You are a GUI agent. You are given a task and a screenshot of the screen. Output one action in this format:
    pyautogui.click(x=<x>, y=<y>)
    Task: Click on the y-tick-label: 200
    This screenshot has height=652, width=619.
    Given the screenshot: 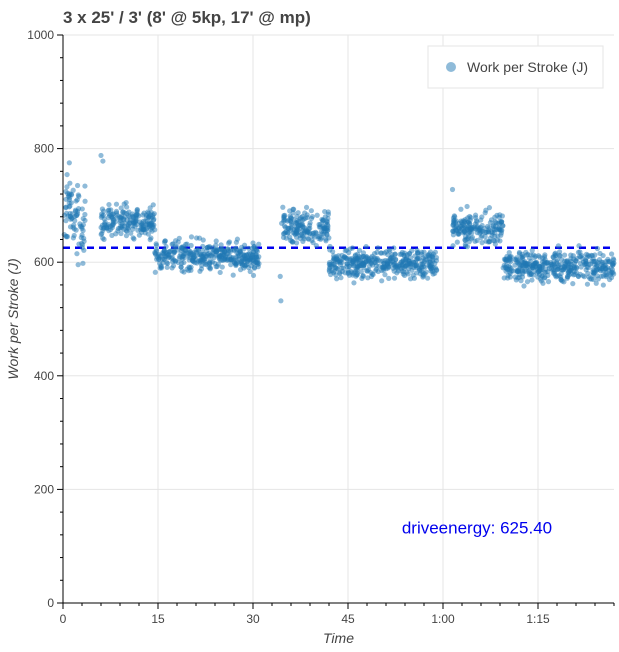 What is the action you would take?
    pyautogui.click(x=44, y=489)
    